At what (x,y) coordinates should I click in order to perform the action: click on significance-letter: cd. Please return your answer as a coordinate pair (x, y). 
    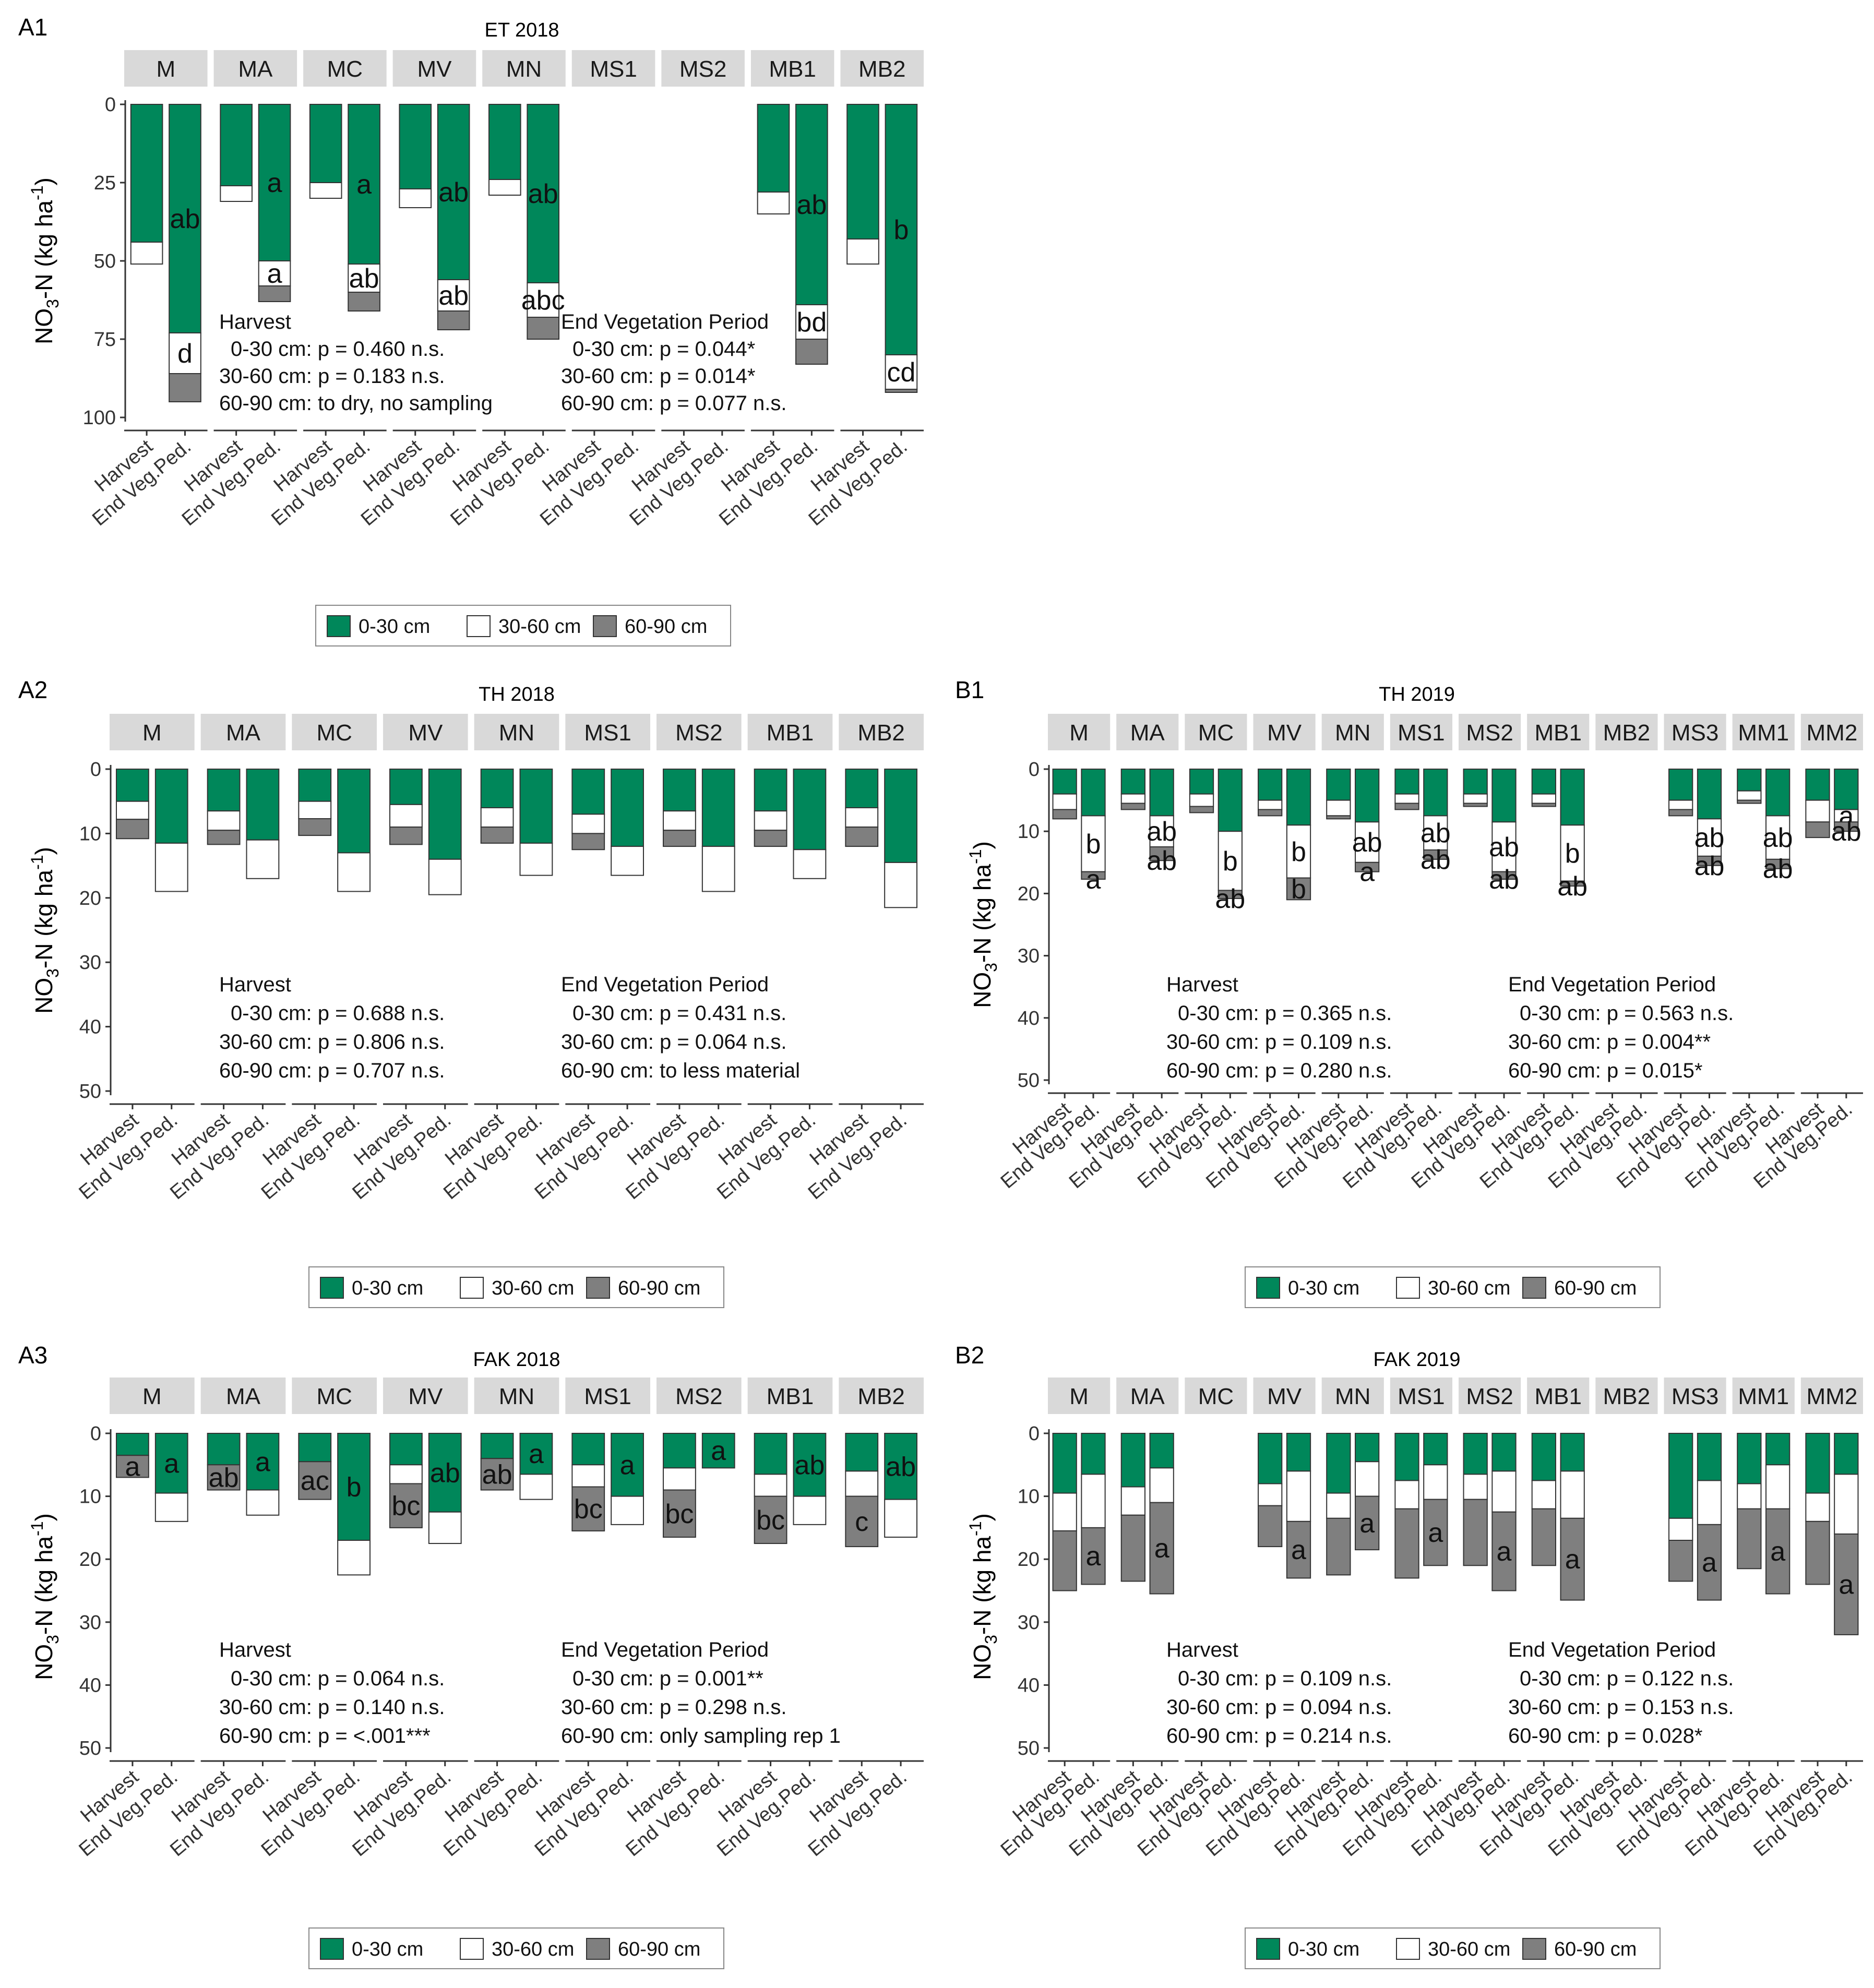
    Looking at the image, I should click on (901, 372).